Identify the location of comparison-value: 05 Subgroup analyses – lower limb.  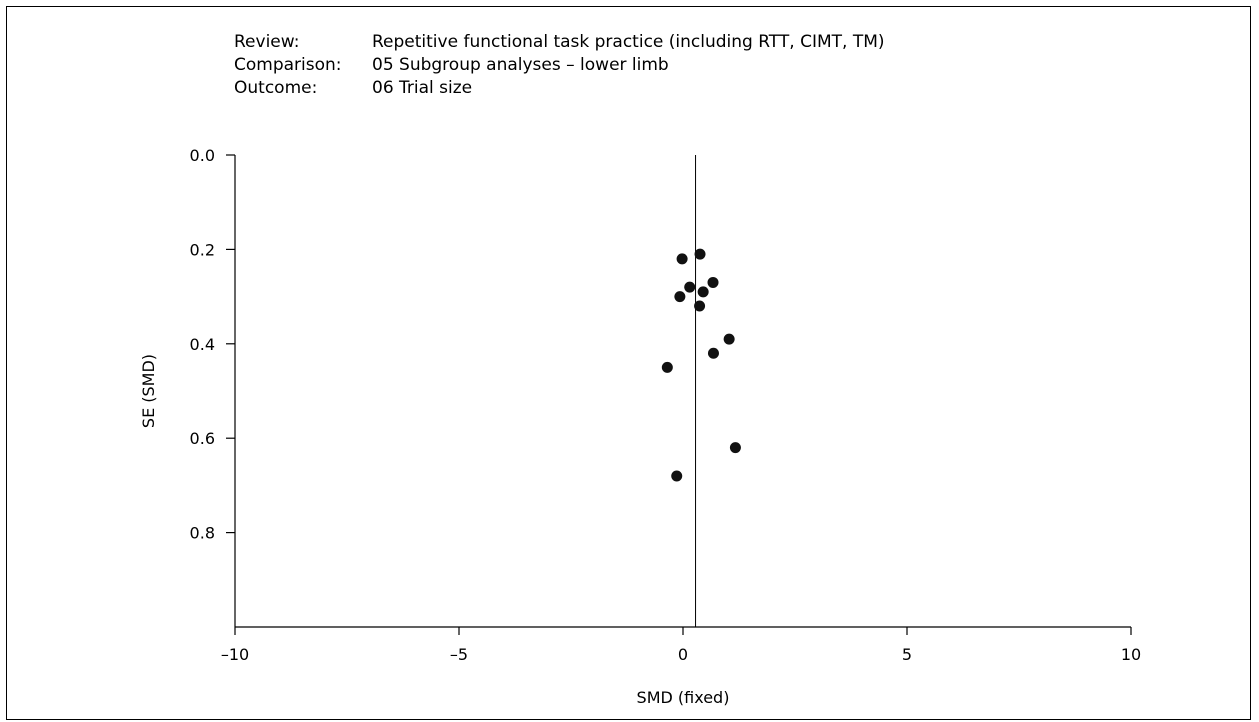
(520, 65).